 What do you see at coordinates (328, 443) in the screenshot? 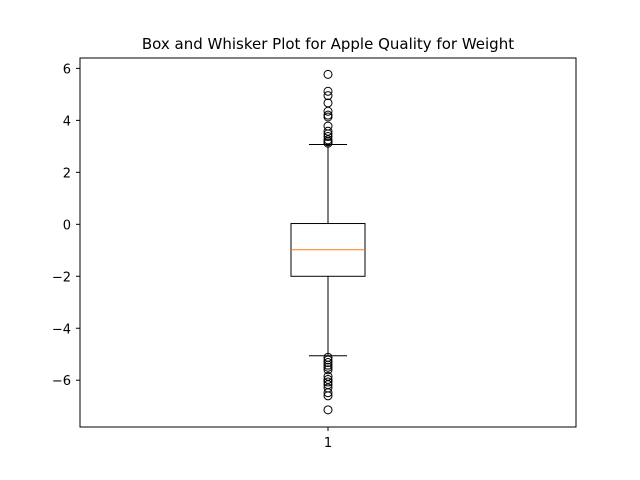
I see `x-tick-label: 1` at bounding box center [328, 443].